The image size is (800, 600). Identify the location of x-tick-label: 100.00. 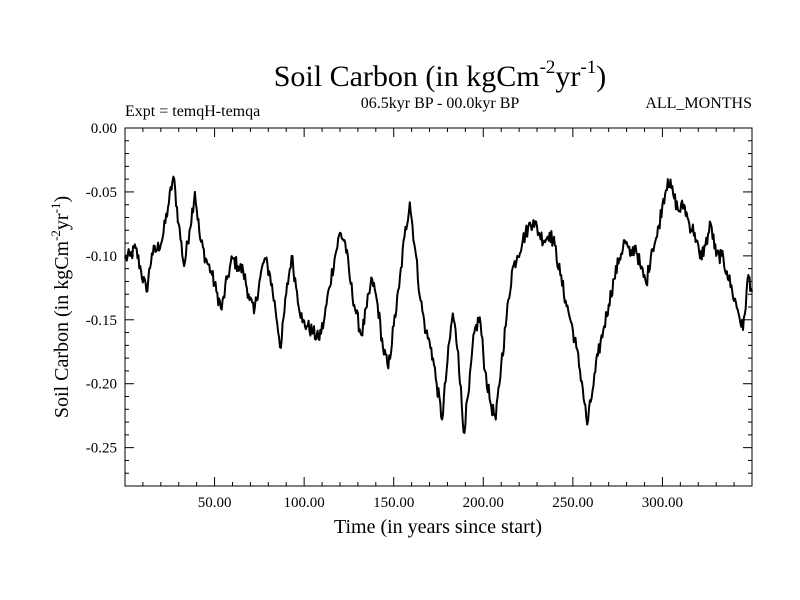
(304, 503).